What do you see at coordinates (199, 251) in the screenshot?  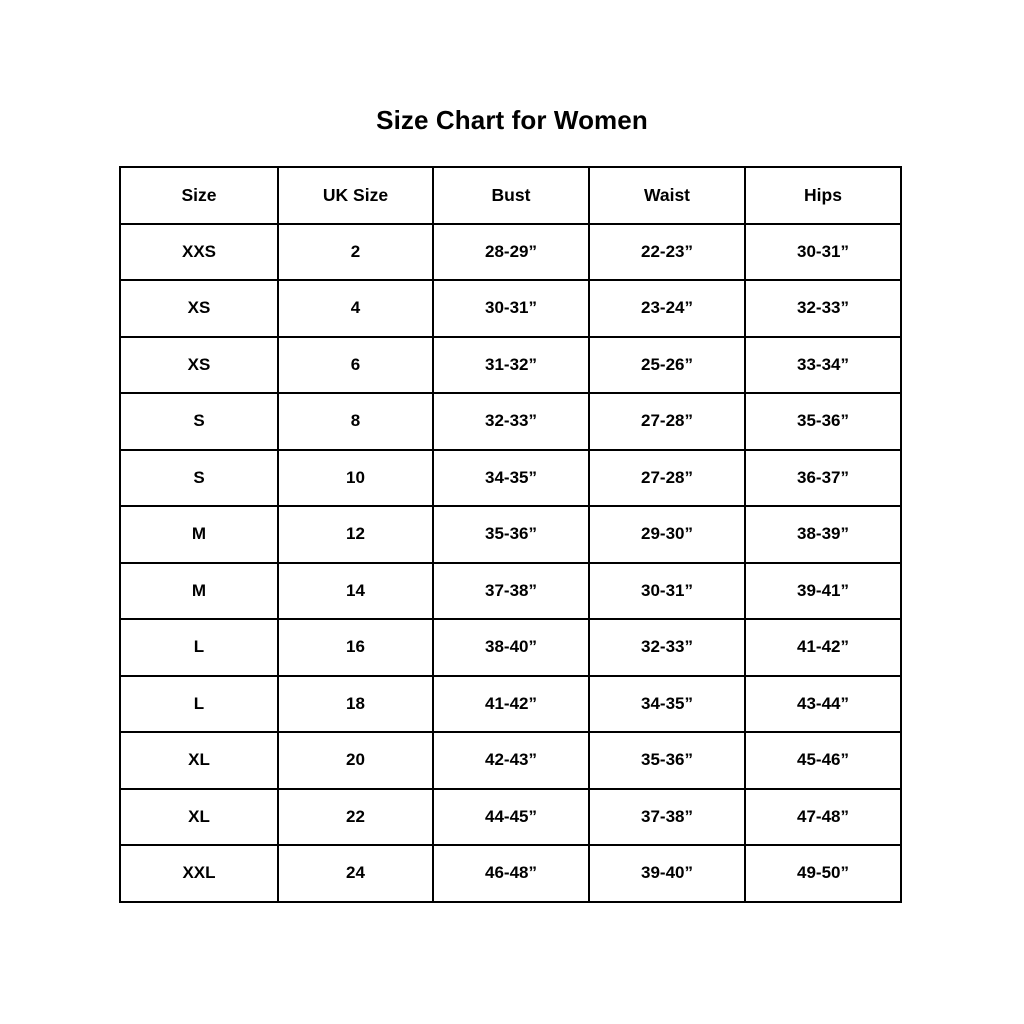 I see `cell-size: XXS` at bounding box center [199, 251].